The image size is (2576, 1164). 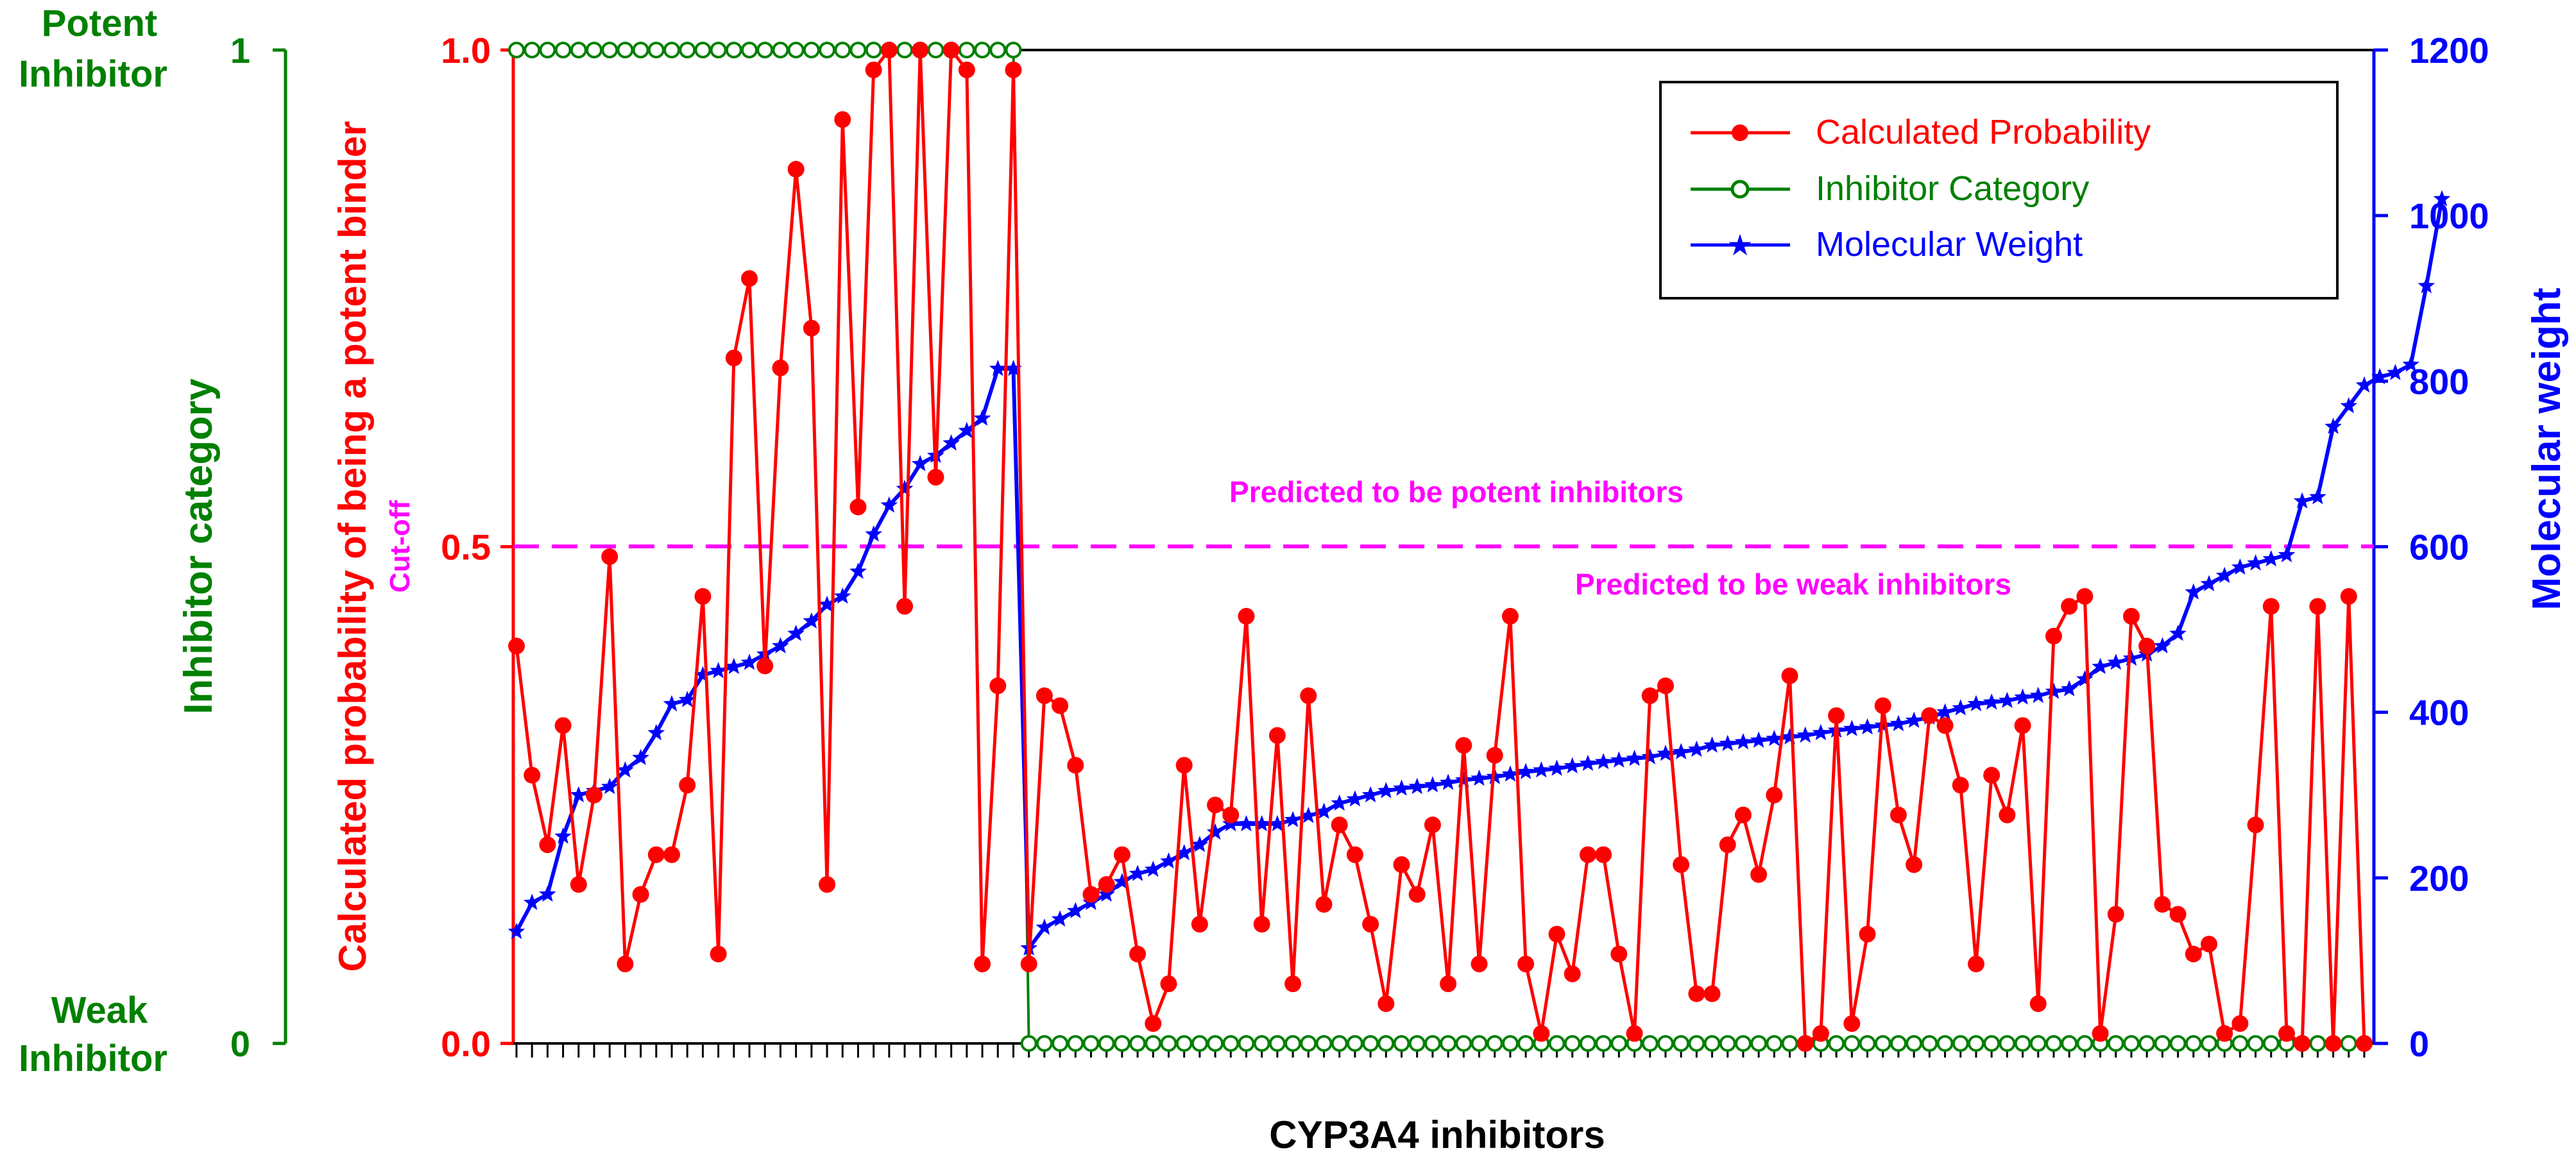 I want to click on legend-label-probability: Calculated Probability, so click(x=1983, y=132).